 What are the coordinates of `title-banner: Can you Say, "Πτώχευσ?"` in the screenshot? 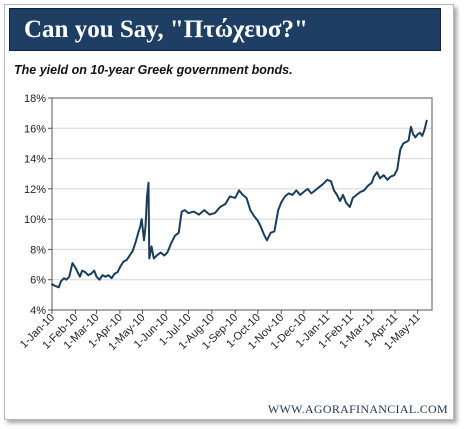 It's located at (225, 29).